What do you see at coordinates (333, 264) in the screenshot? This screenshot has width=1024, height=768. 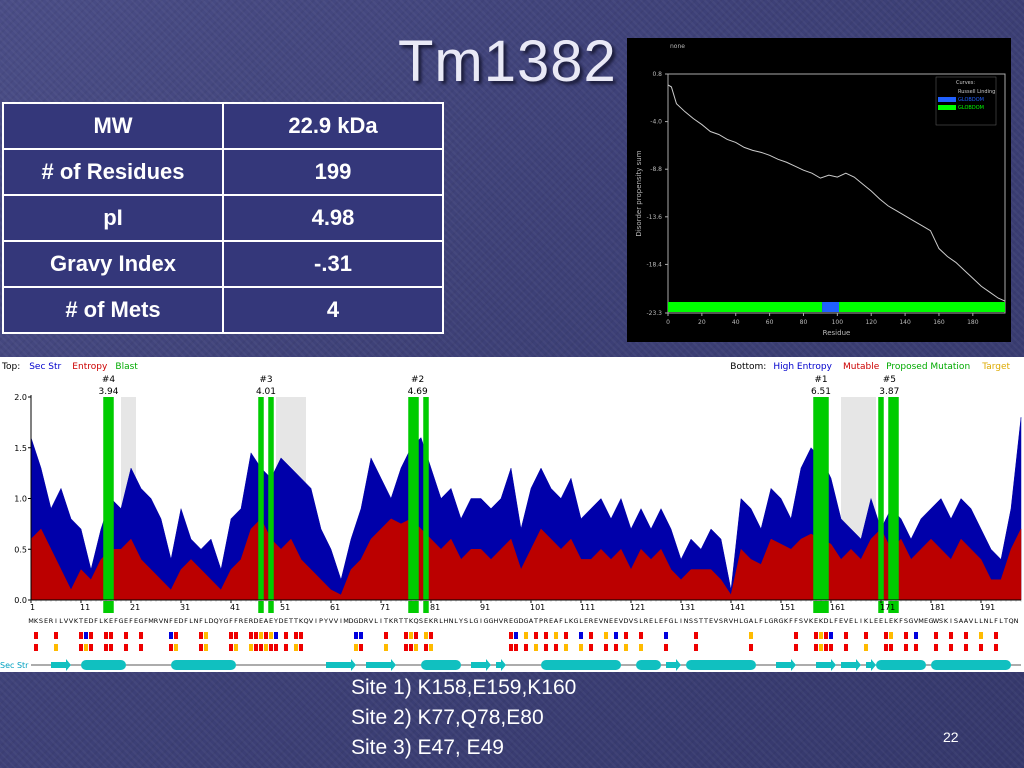 I see `property-value: -.31` at bounding box center [333, 264].